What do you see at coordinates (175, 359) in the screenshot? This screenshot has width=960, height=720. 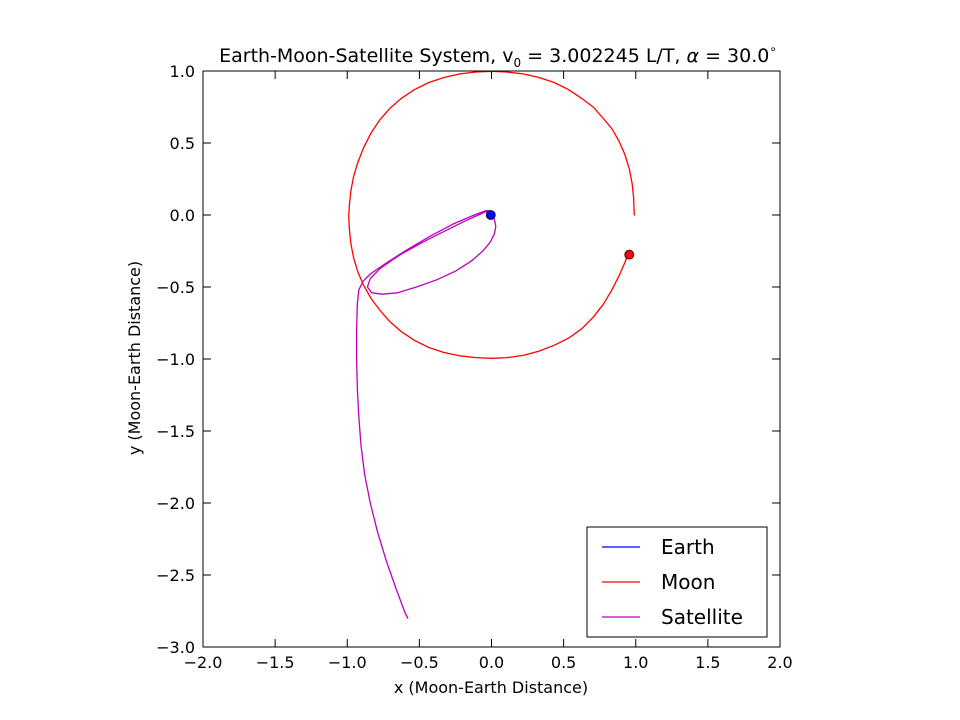 I see `y-tick-label: −1.0` at bounding box center [175, 359].